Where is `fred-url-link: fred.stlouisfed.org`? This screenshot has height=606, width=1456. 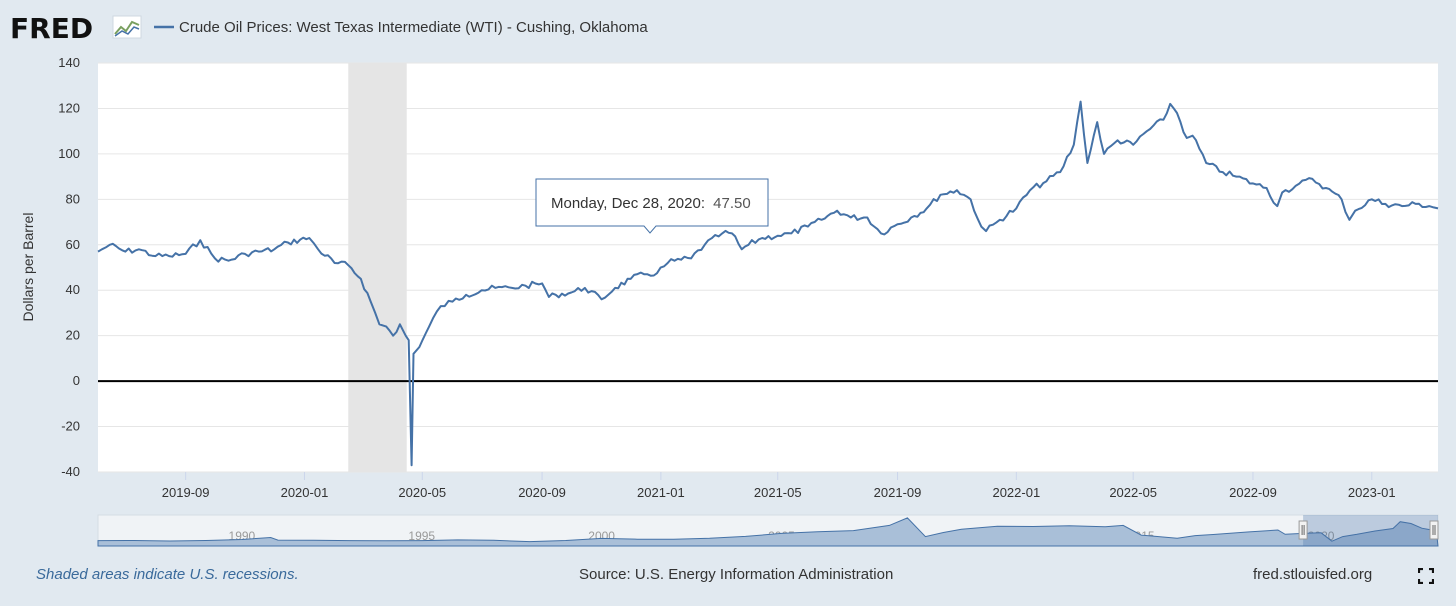
fred-url-link: fred.stlouisfed.org is located at coordinates (1313, 574).